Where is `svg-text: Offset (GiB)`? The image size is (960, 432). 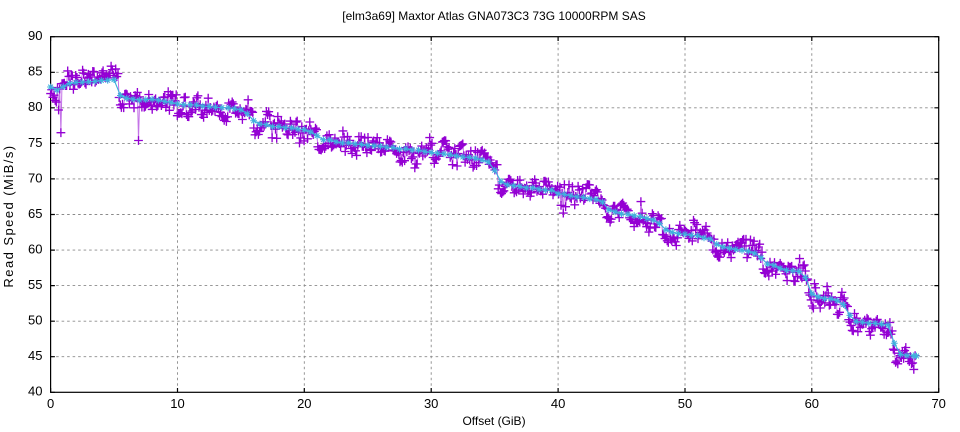
svg-text: Offset (GiB) is located at coordinates (493, 421).